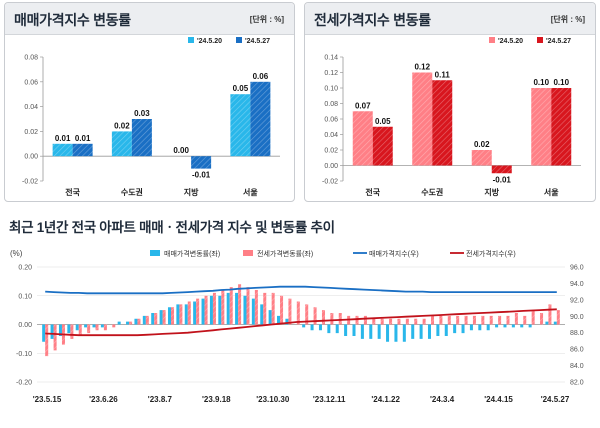  I want to click on legend-label: '24.5.27, so click(257, 41).